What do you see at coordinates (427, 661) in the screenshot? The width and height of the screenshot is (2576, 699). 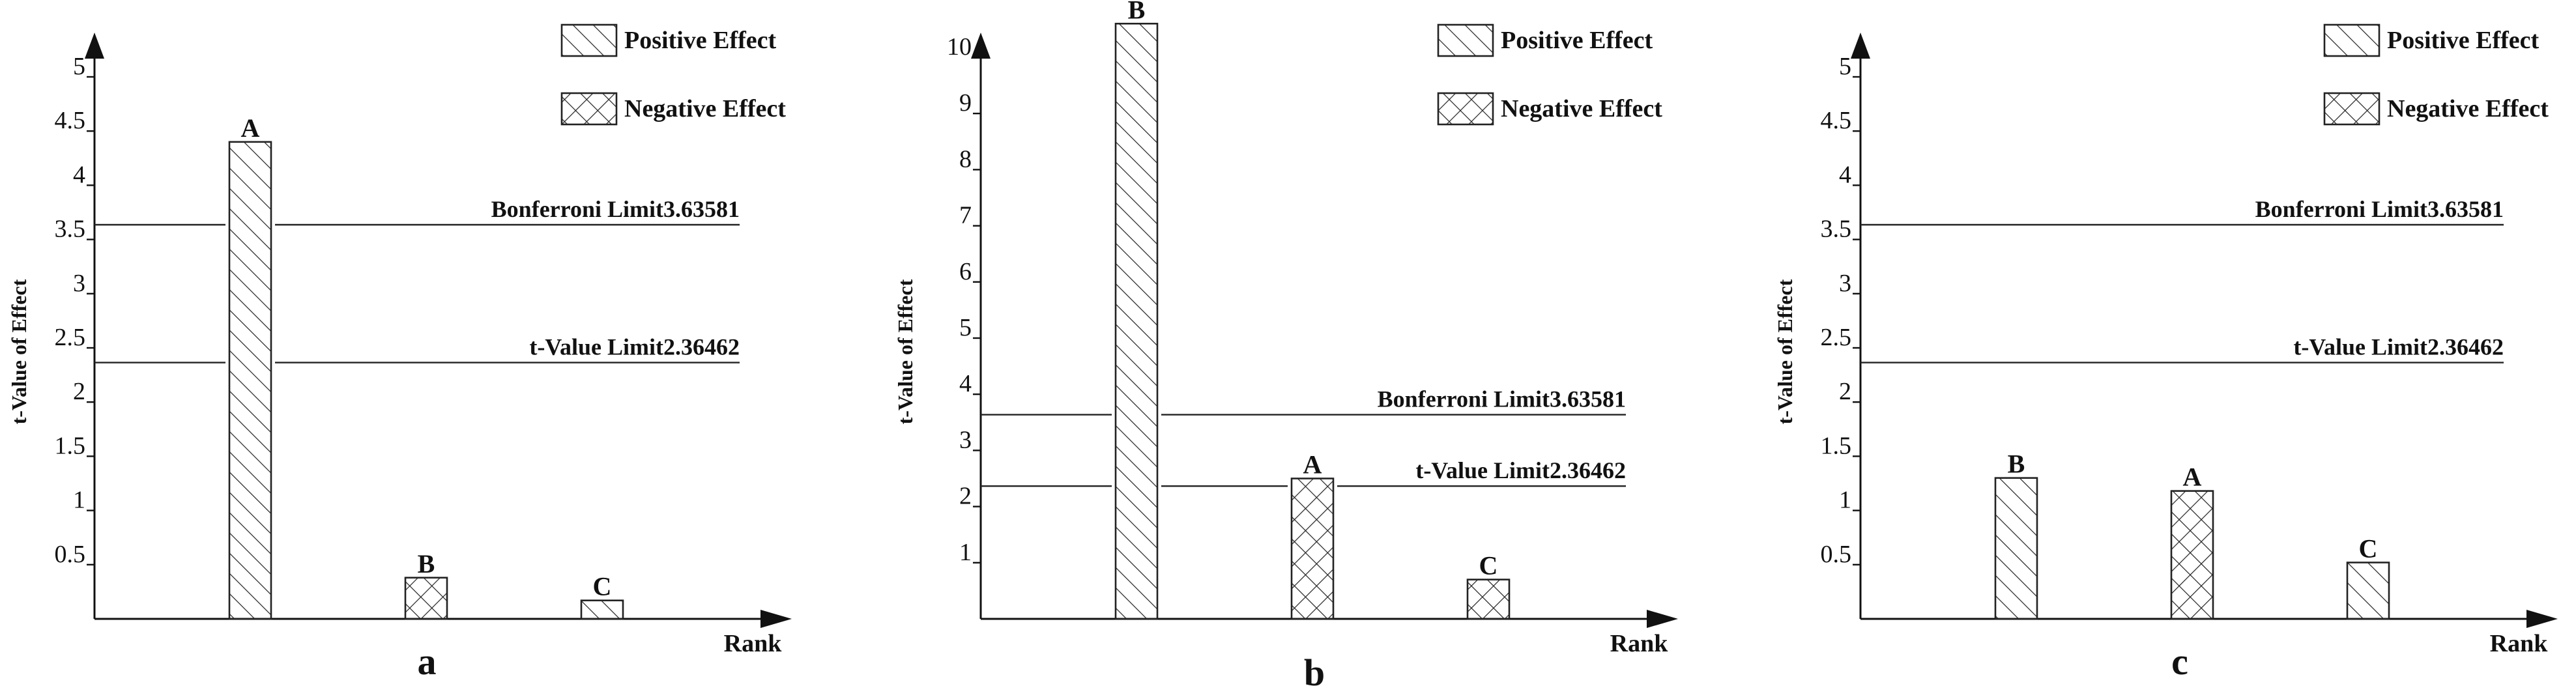 I see `panel-label: a` at bounding box center [427, 661].